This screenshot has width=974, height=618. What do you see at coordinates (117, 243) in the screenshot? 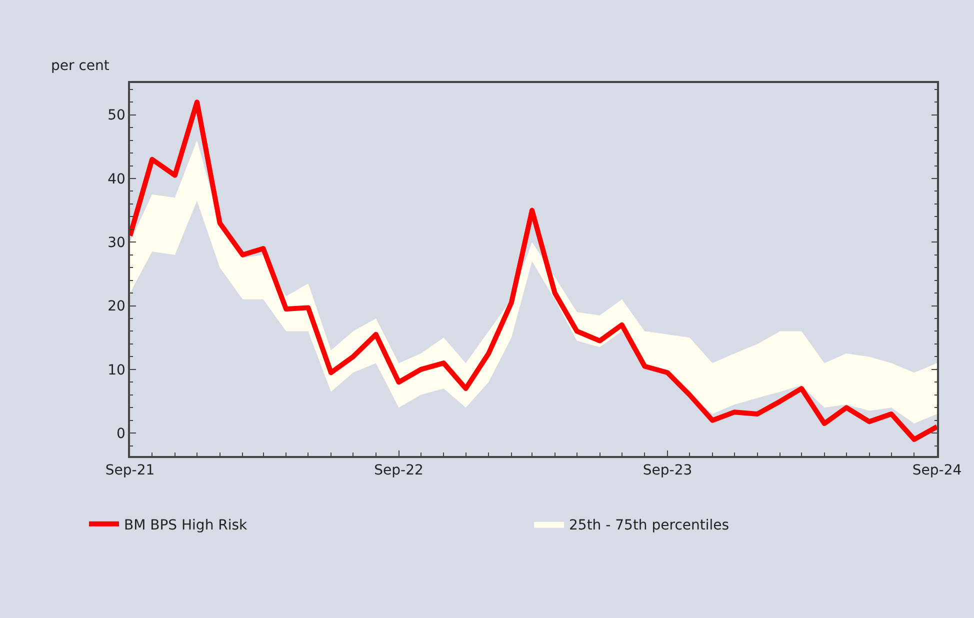
I see `y-tick-label: 30` at bounding box center [117, 243].